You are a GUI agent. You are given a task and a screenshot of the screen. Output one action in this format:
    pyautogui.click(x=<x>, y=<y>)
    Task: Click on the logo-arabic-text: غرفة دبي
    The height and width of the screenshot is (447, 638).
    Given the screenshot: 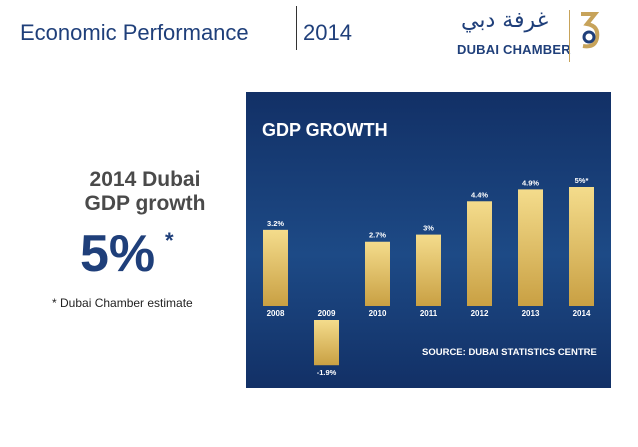 What is the action you would take?
    pyautogui.click(x=505, y=20)
    